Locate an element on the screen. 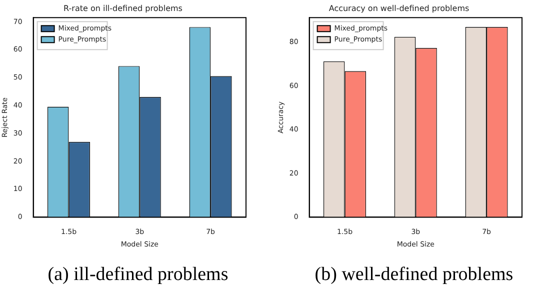 The height and width of the screenshot is (300, 552). text: (a) ill-defined problems is located at coordinates (138, 275).